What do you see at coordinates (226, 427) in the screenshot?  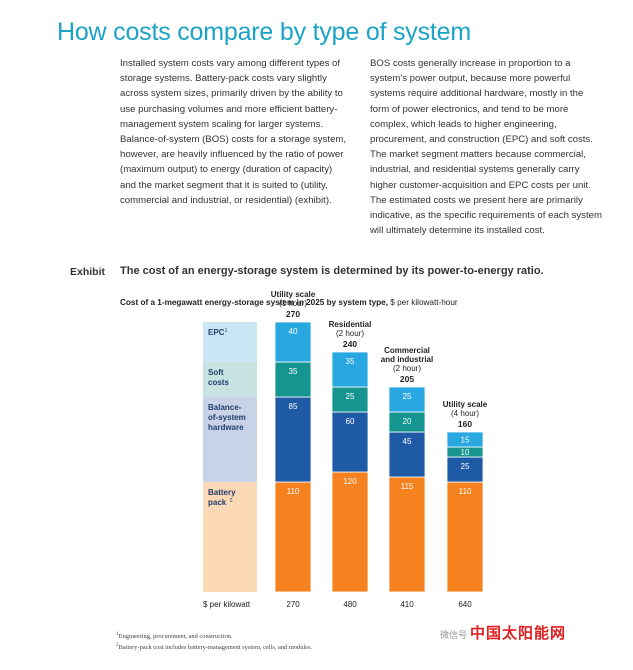 I see `legend-label-1-2: hardware` at bounding box center [226, 427].